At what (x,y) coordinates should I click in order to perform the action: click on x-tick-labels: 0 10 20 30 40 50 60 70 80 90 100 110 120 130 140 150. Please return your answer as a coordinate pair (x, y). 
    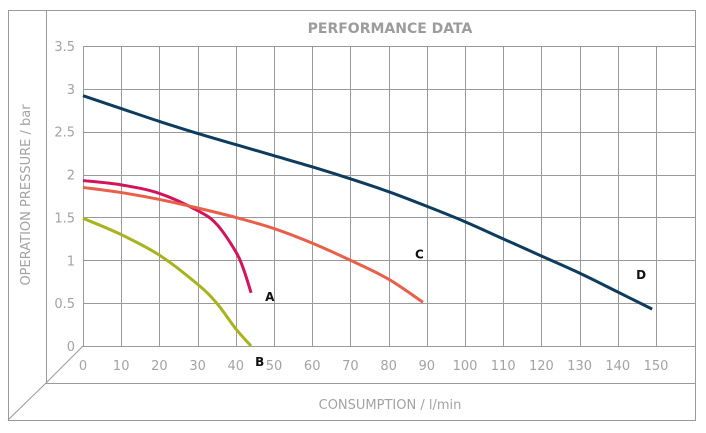
    Looking at the image, I should click on (374, 366).